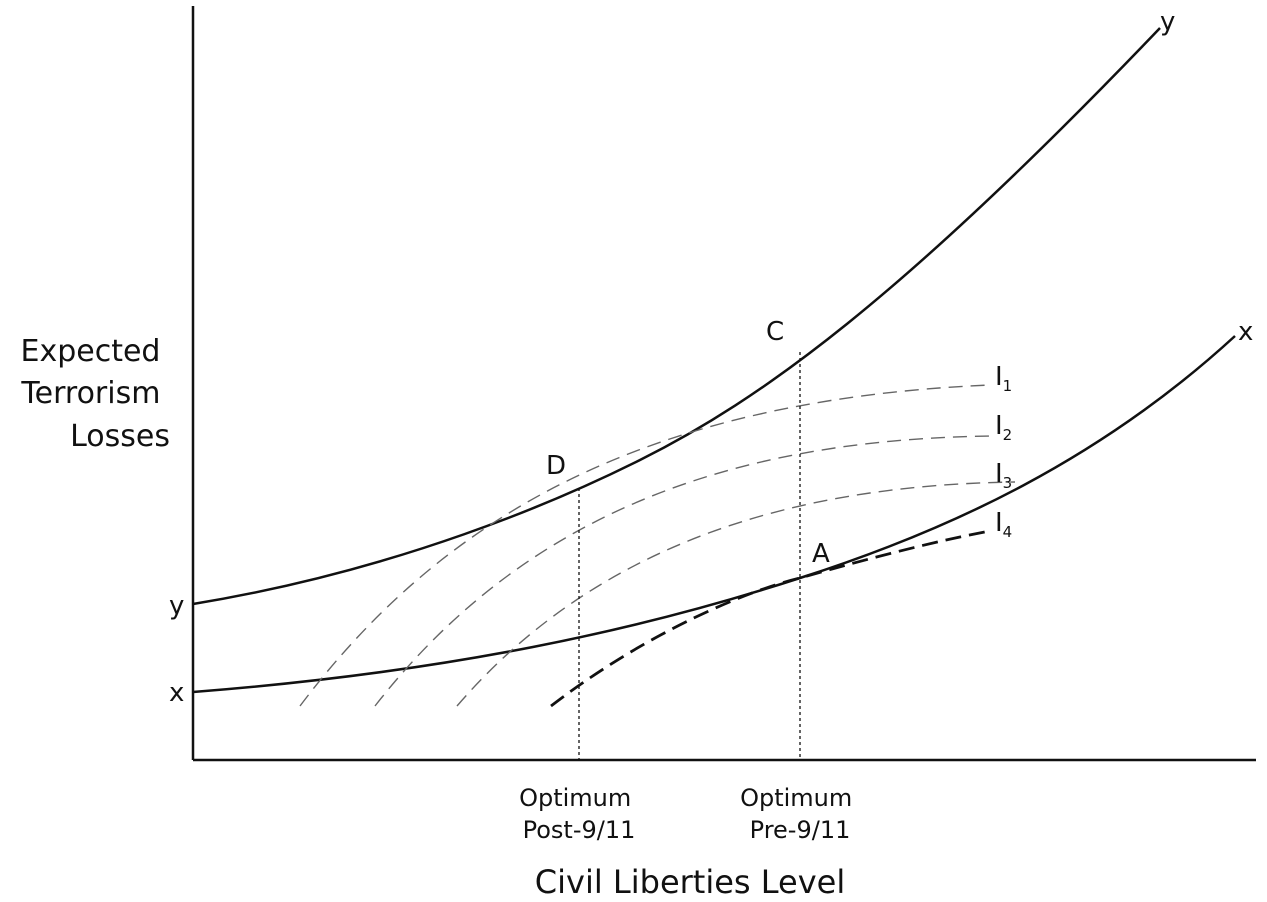  What do you see at coordinates (1003, 427) in the screenshot?
I see `indifference-label-2: I2` at bounding box center [1003, 427].